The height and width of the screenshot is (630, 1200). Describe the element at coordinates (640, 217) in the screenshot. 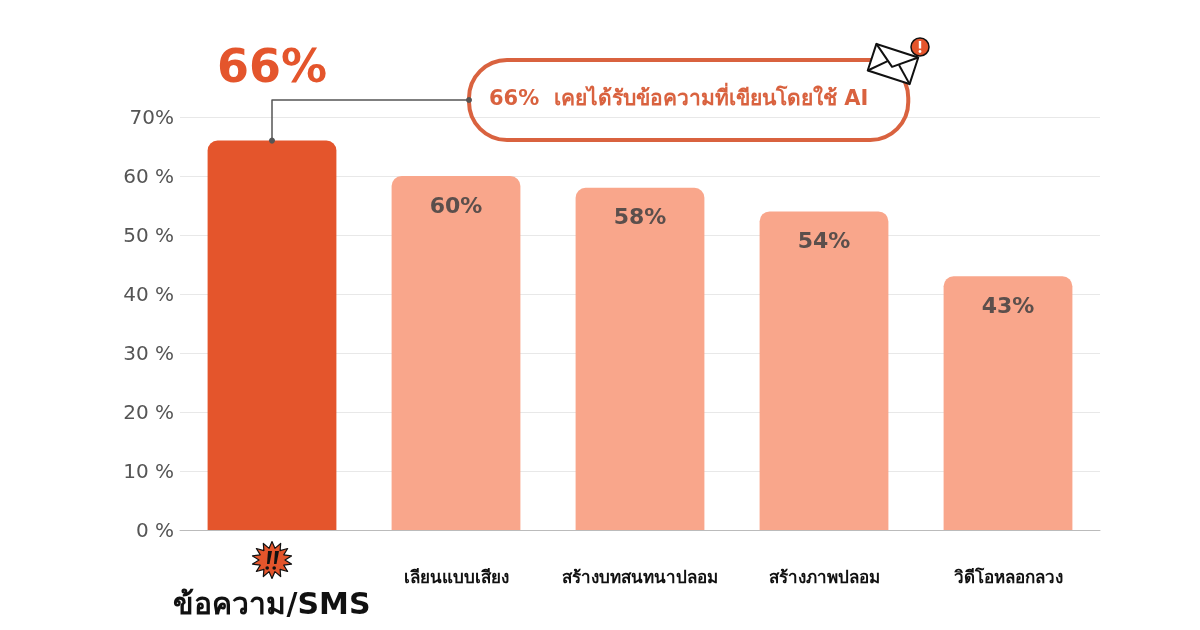

I see `data-label: 58%` at that location.